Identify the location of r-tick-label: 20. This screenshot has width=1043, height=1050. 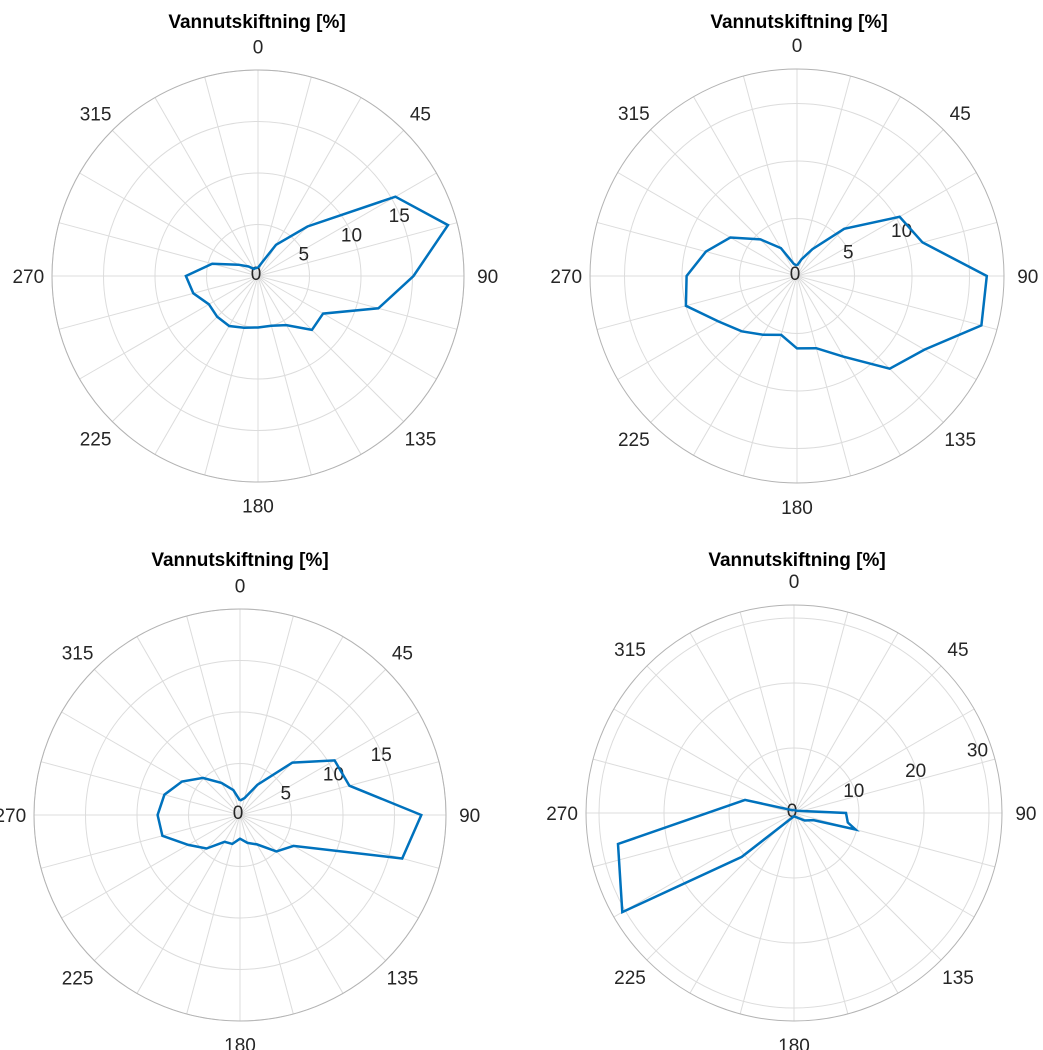
(915, 771).